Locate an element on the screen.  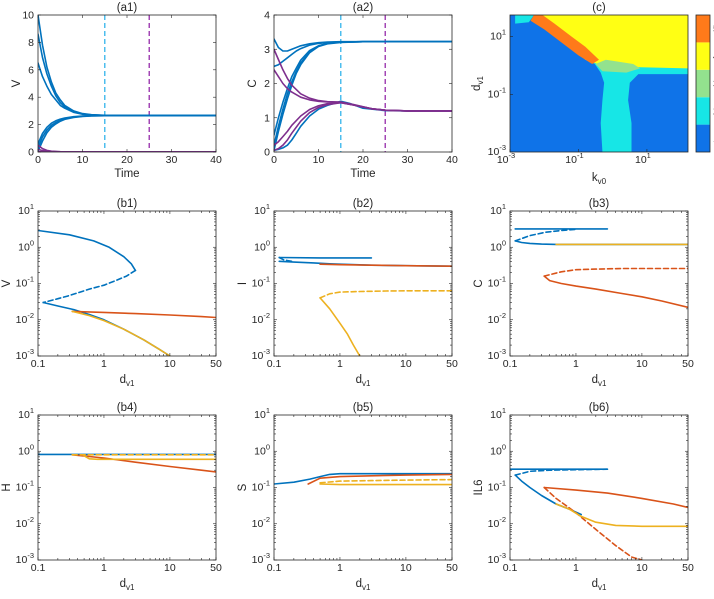
ytick-label-c-1: 10⁻¹ is located at coordinates (497, 92).